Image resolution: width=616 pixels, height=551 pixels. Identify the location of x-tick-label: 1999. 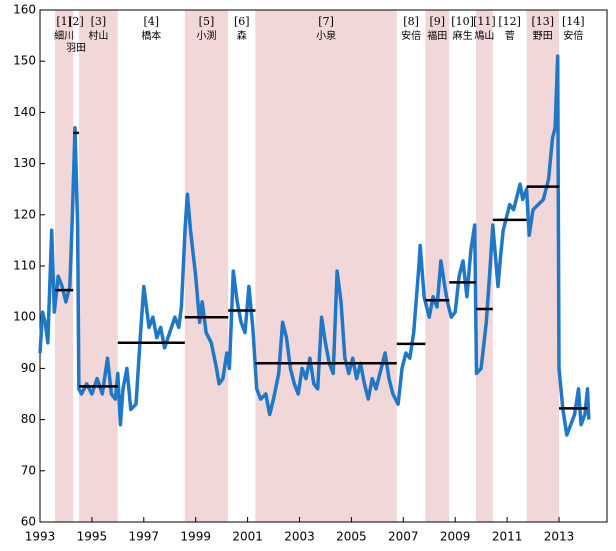
(195, 537).